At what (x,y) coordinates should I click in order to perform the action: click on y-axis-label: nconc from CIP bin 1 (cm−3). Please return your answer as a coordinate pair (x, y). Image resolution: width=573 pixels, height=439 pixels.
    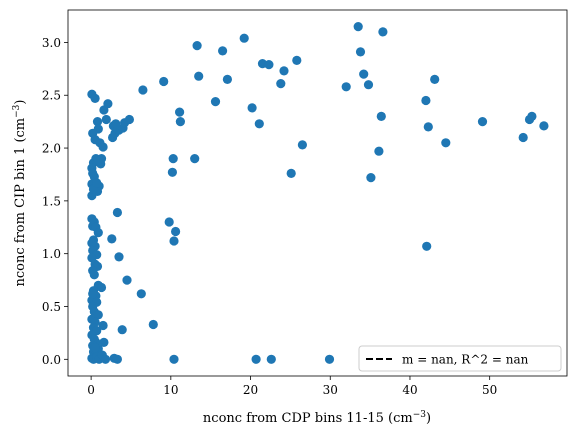
    Looking at the image, I should click on (20, 193).